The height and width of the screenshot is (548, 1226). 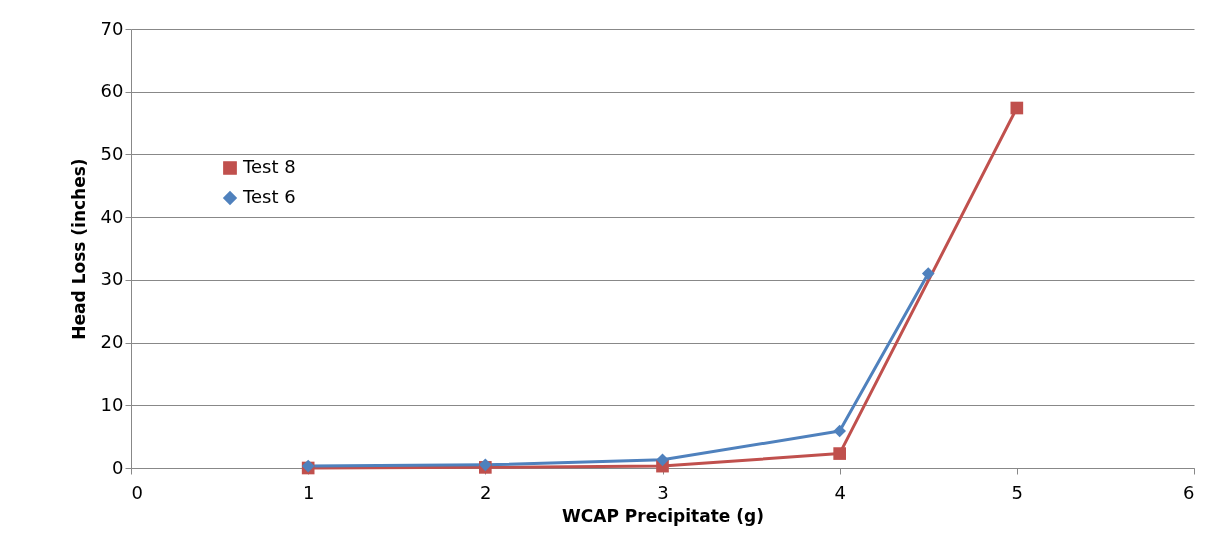 I want to click on x-tick-label: 2, so click(x=486, y=492).